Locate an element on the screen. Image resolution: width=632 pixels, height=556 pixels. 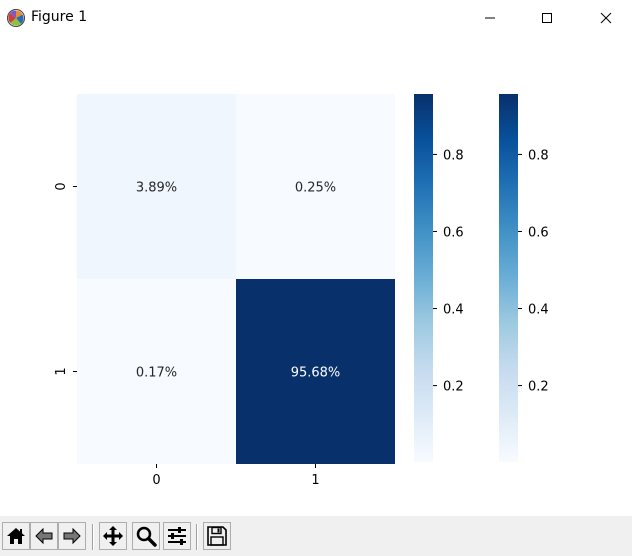
home-button is located at coordinates (16, 536).